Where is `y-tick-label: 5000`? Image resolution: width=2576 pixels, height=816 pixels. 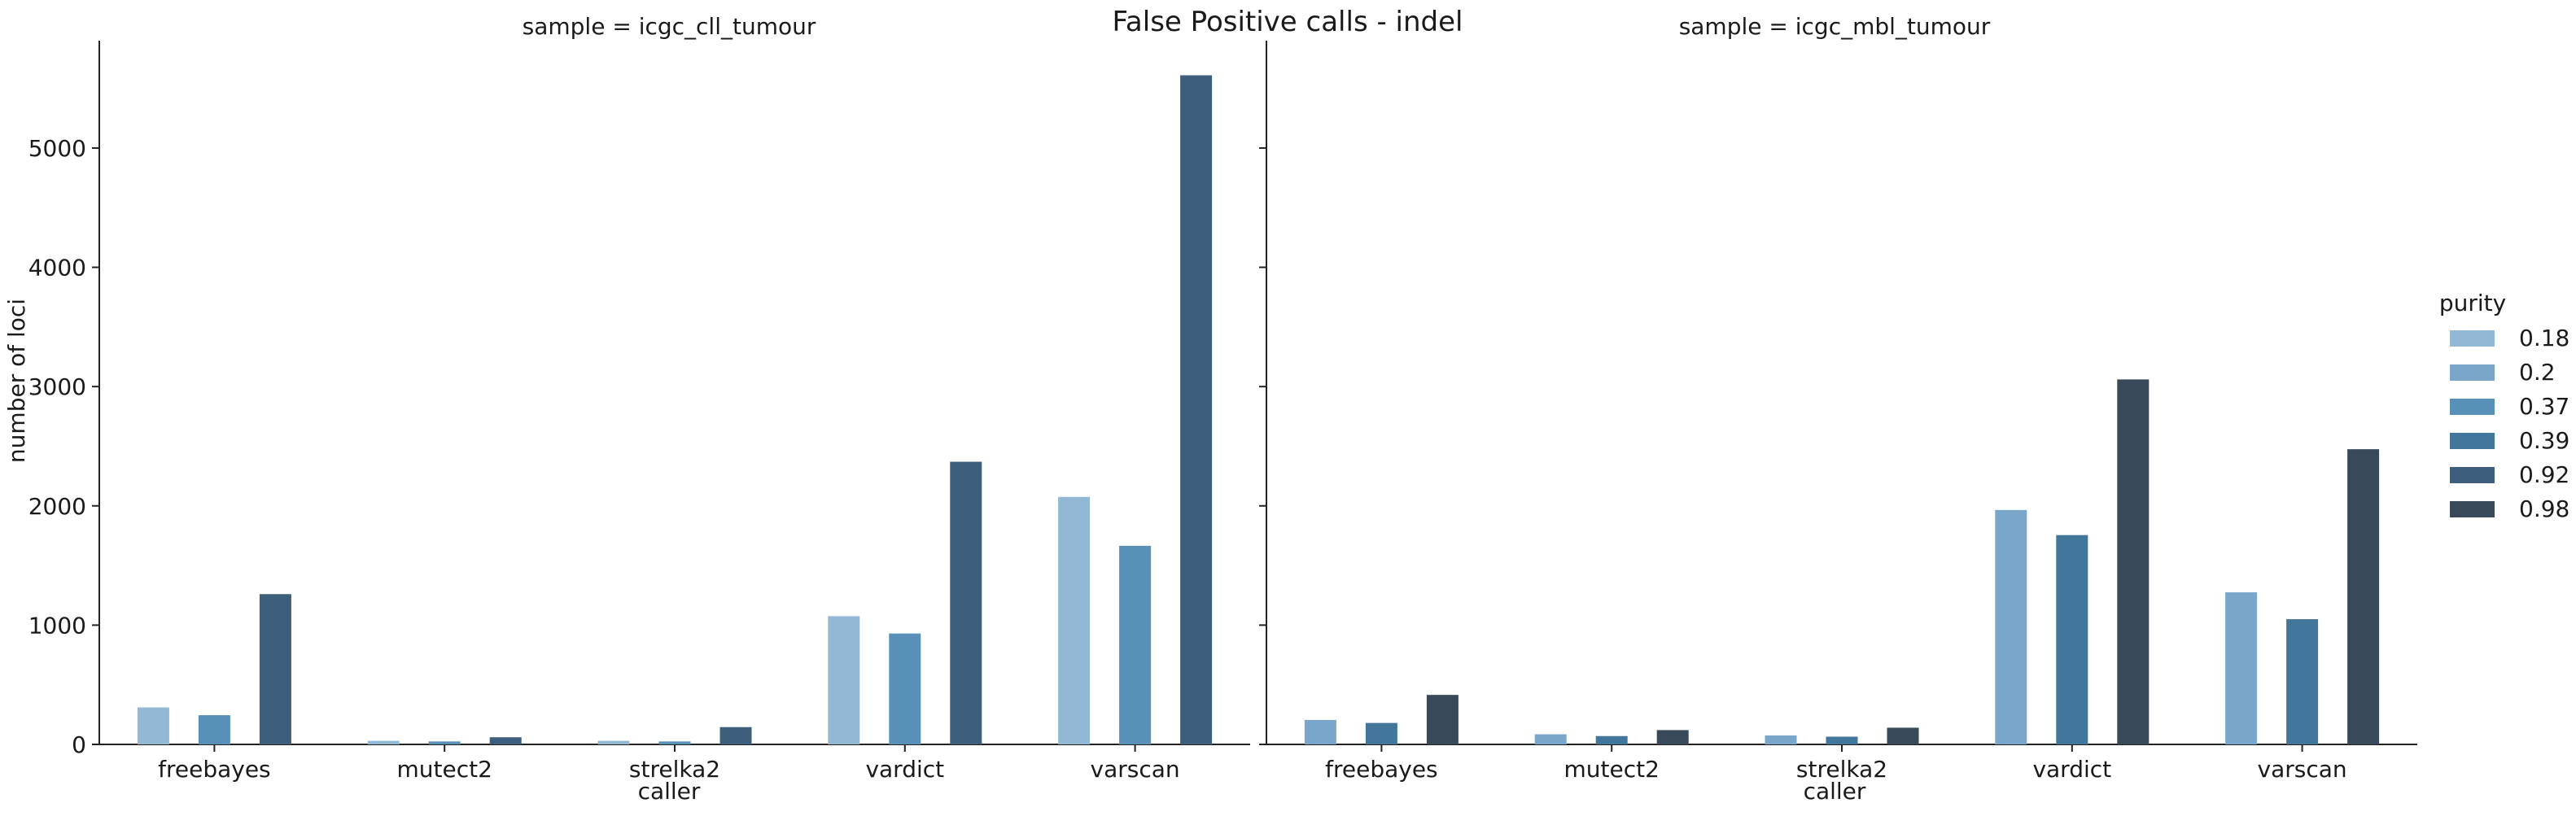
y-tick-label: 5000 is located at coordinates (57, 148).